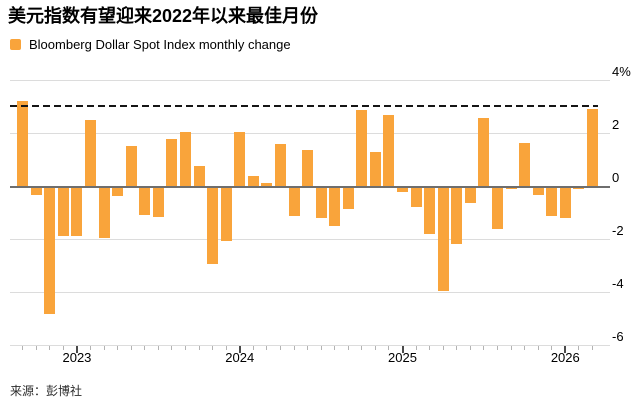 This screenshot has width=639, height=405. Describe the element at coordinates (77, 357) in the screenshot. I see `x-axis-year-label: 2023` at that location.